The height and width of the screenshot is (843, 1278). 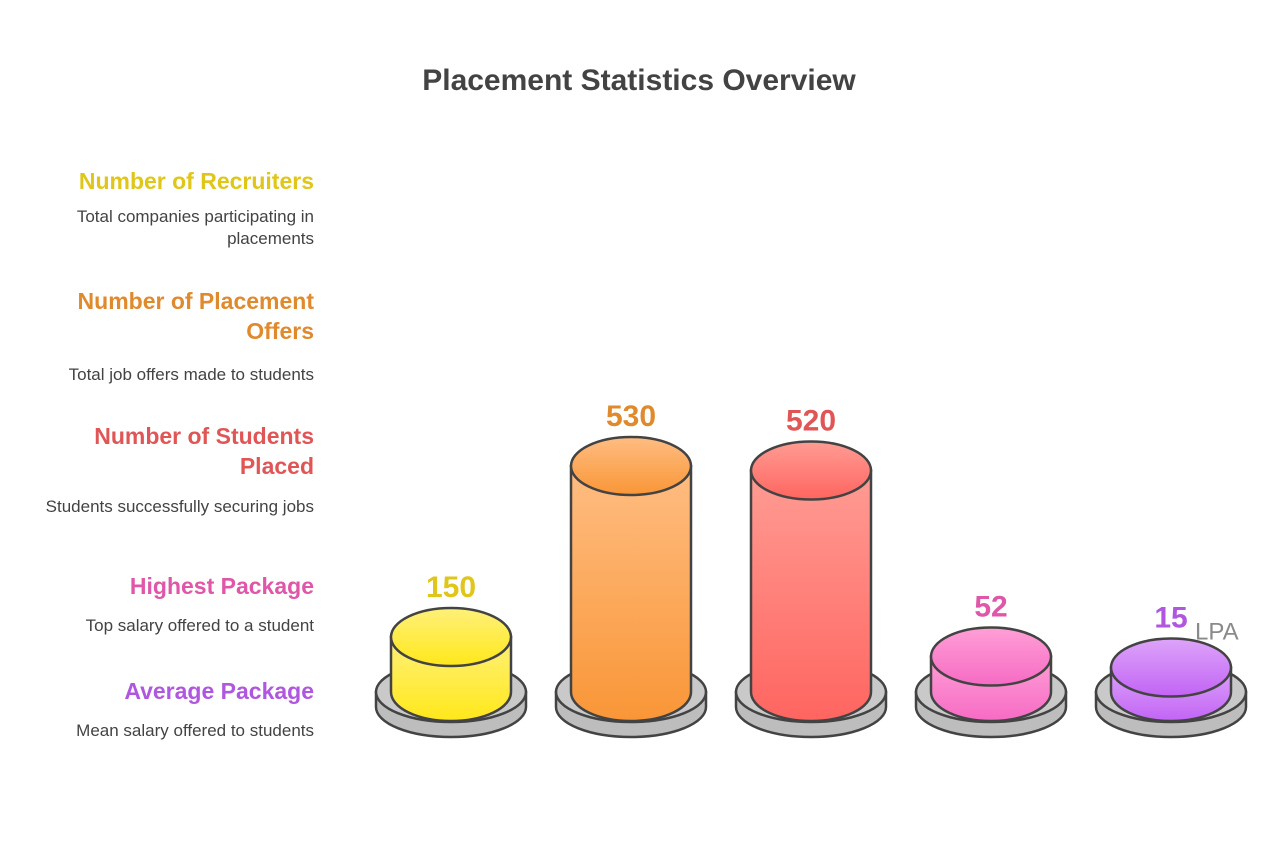 I want to click on data-label: 530, so click(x=631, y=416).